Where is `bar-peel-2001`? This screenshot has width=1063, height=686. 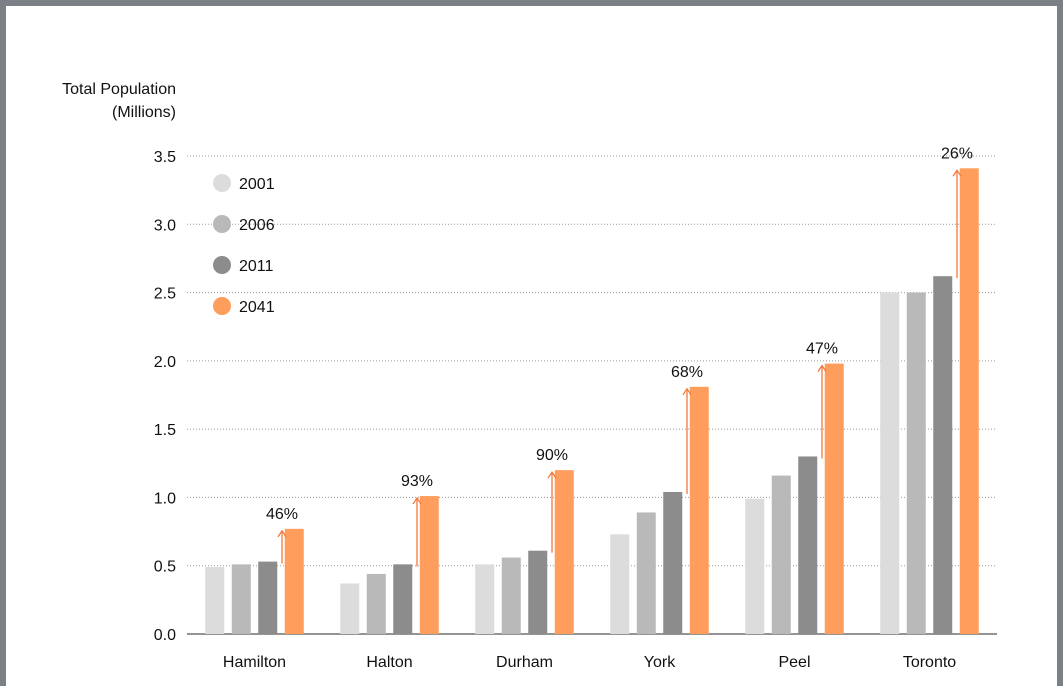 bar-peel-2001 is located at coordinates (755, 566).